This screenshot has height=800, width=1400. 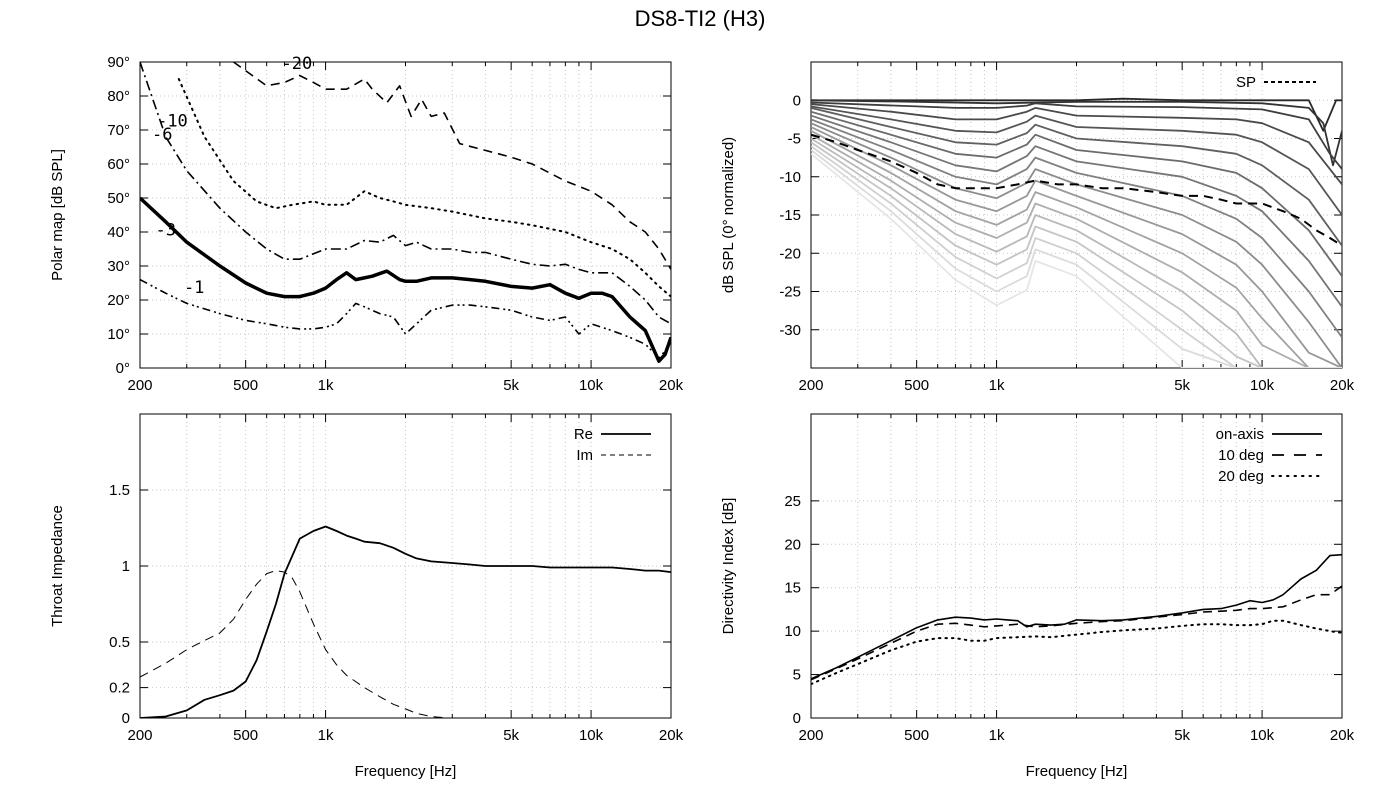 I want to click on y-tick-label: 20°, so click(x=118, y=300).